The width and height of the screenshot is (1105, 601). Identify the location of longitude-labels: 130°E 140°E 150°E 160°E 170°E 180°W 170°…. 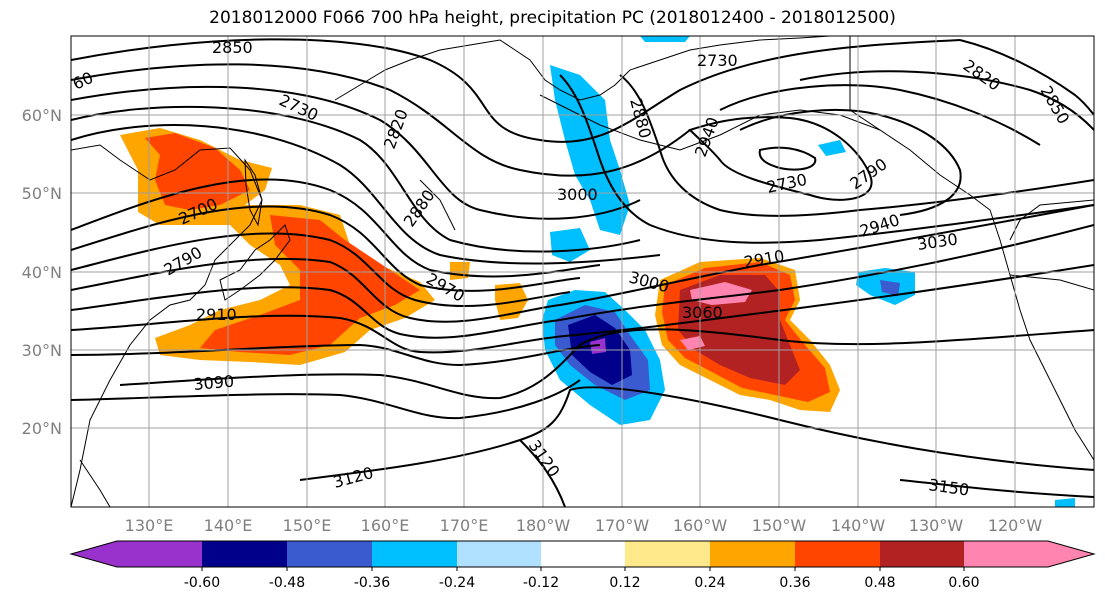
(584, 525).